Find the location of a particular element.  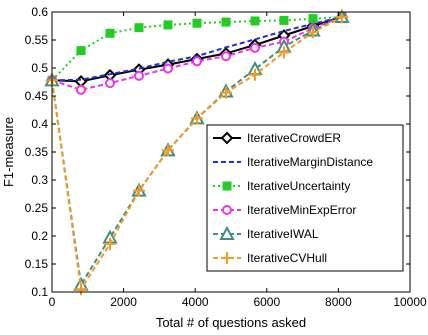

y-tick-label: 0.3 is located at coordinates (39, 180).